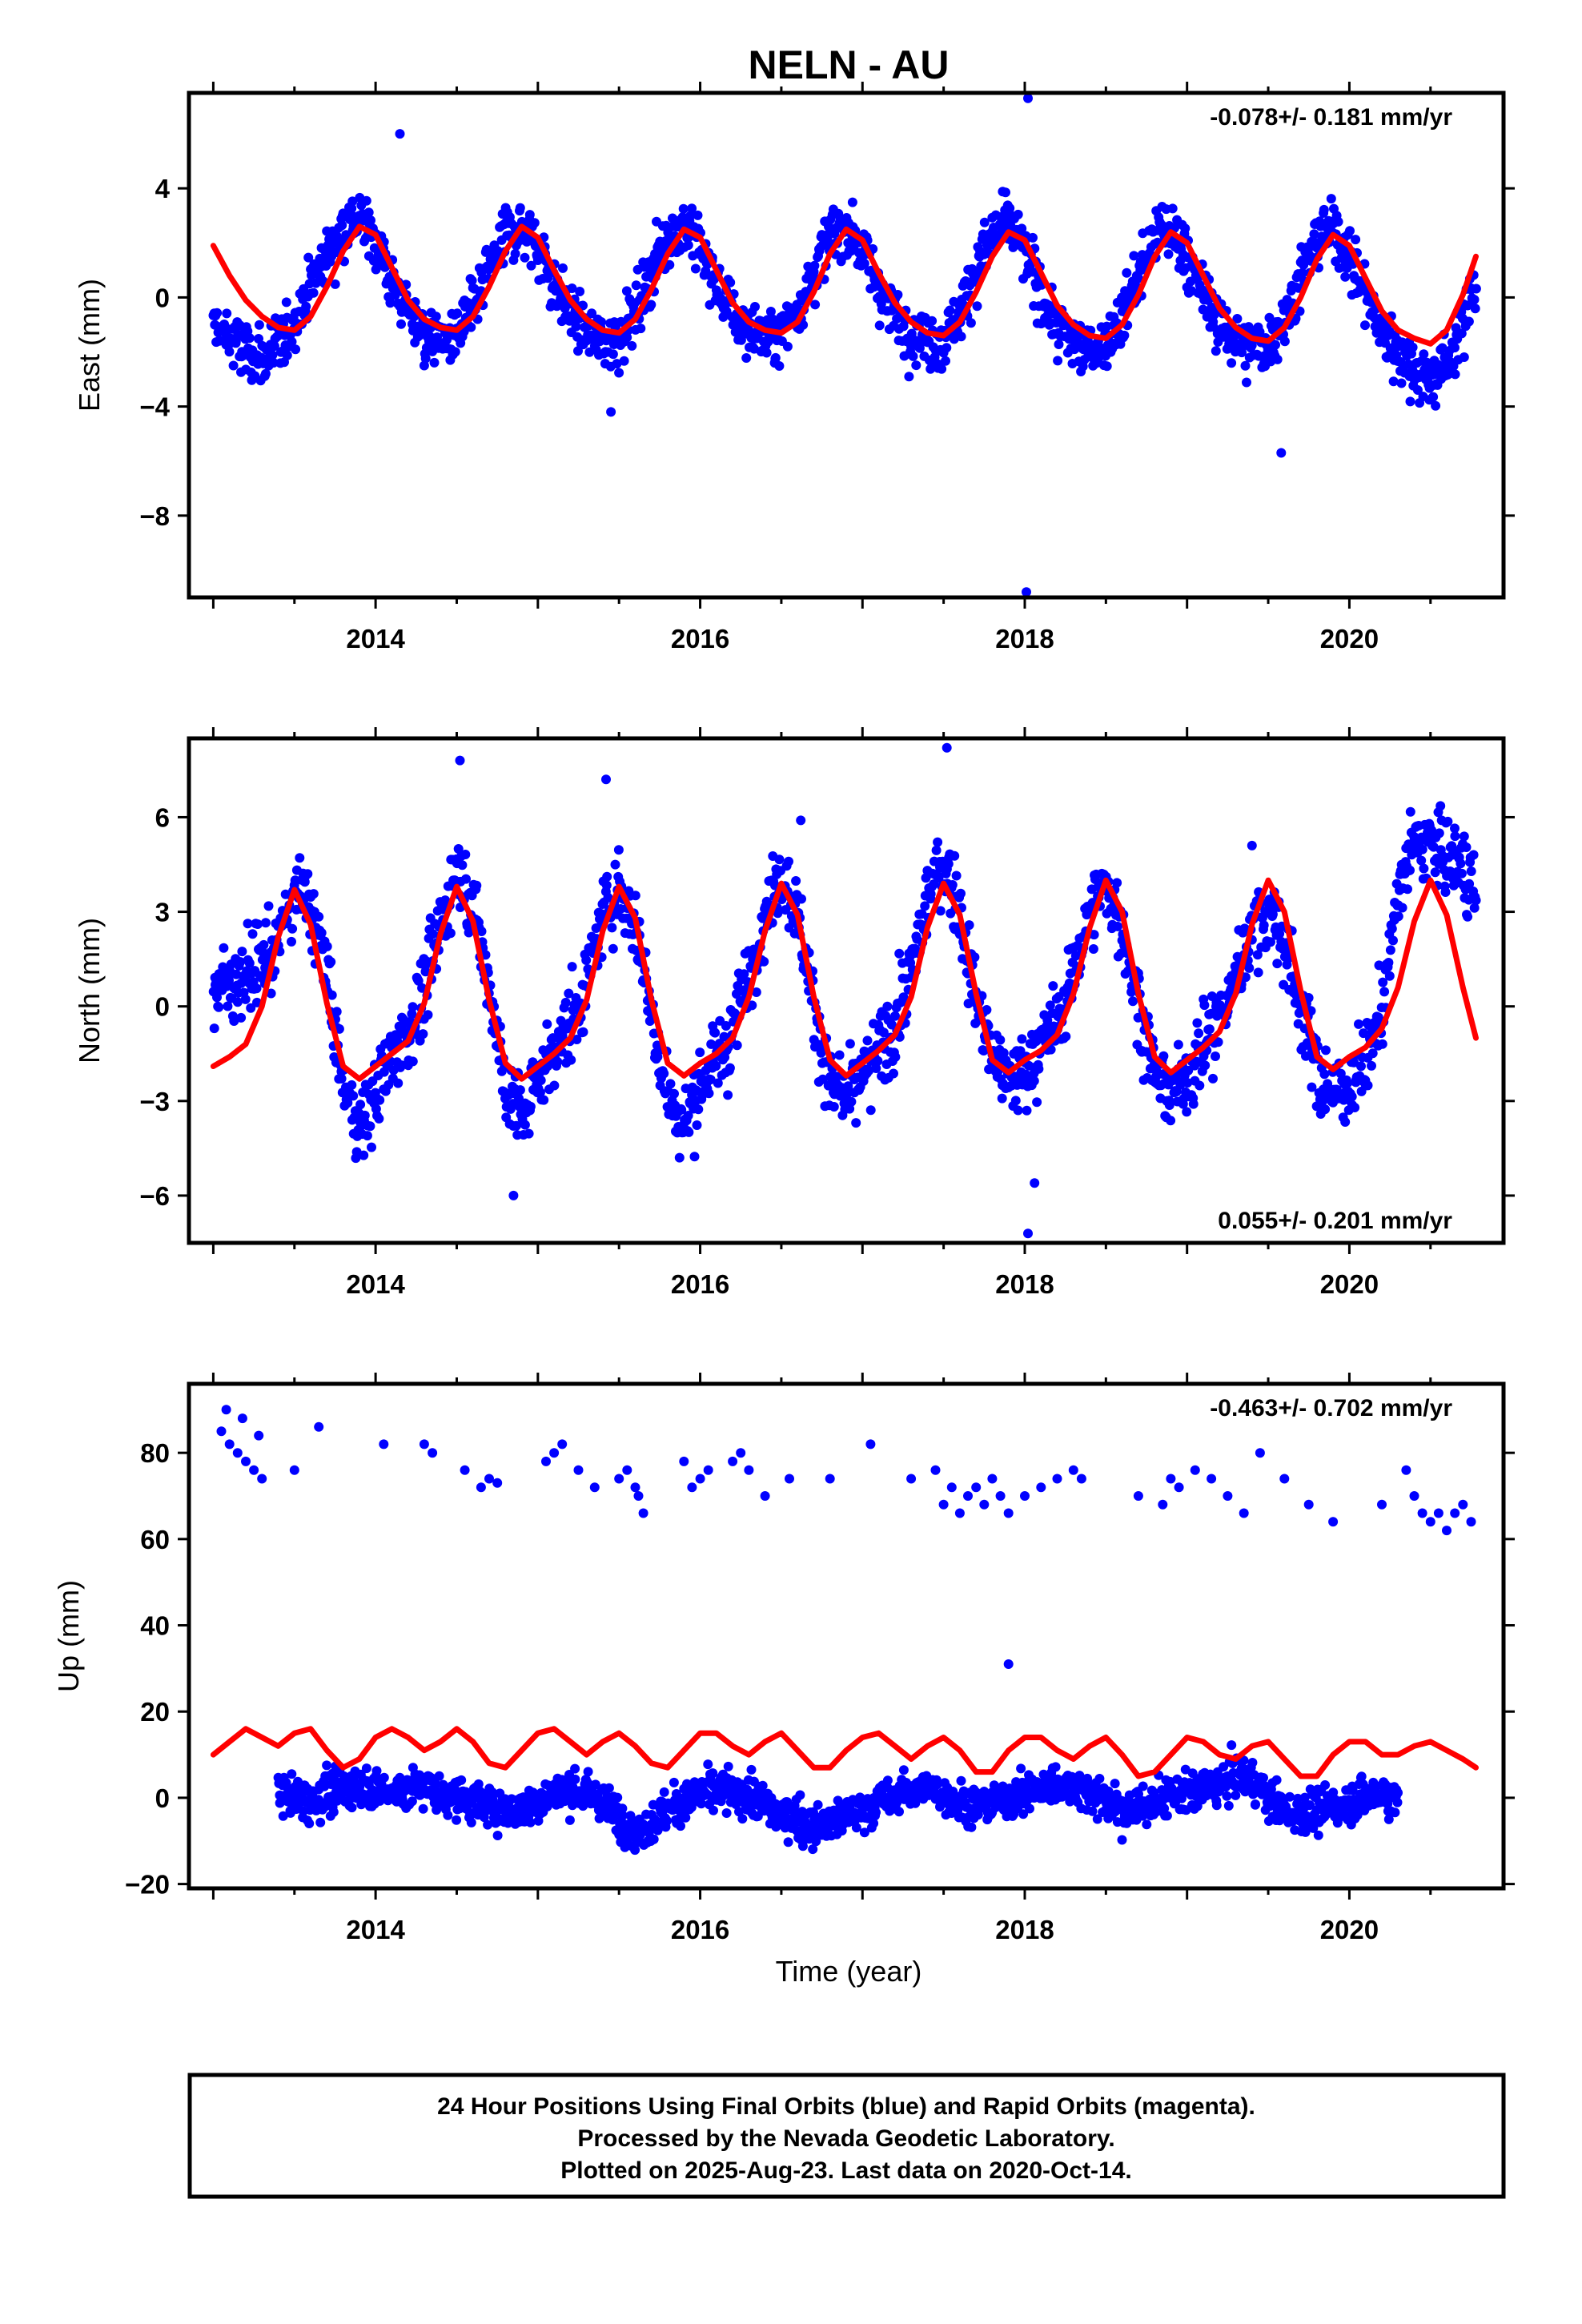 The image size is (1582, 2324). Describe the element at coordinates (849, 64) in the screenshot. I see `figure-title: NELN - AU` at that location.